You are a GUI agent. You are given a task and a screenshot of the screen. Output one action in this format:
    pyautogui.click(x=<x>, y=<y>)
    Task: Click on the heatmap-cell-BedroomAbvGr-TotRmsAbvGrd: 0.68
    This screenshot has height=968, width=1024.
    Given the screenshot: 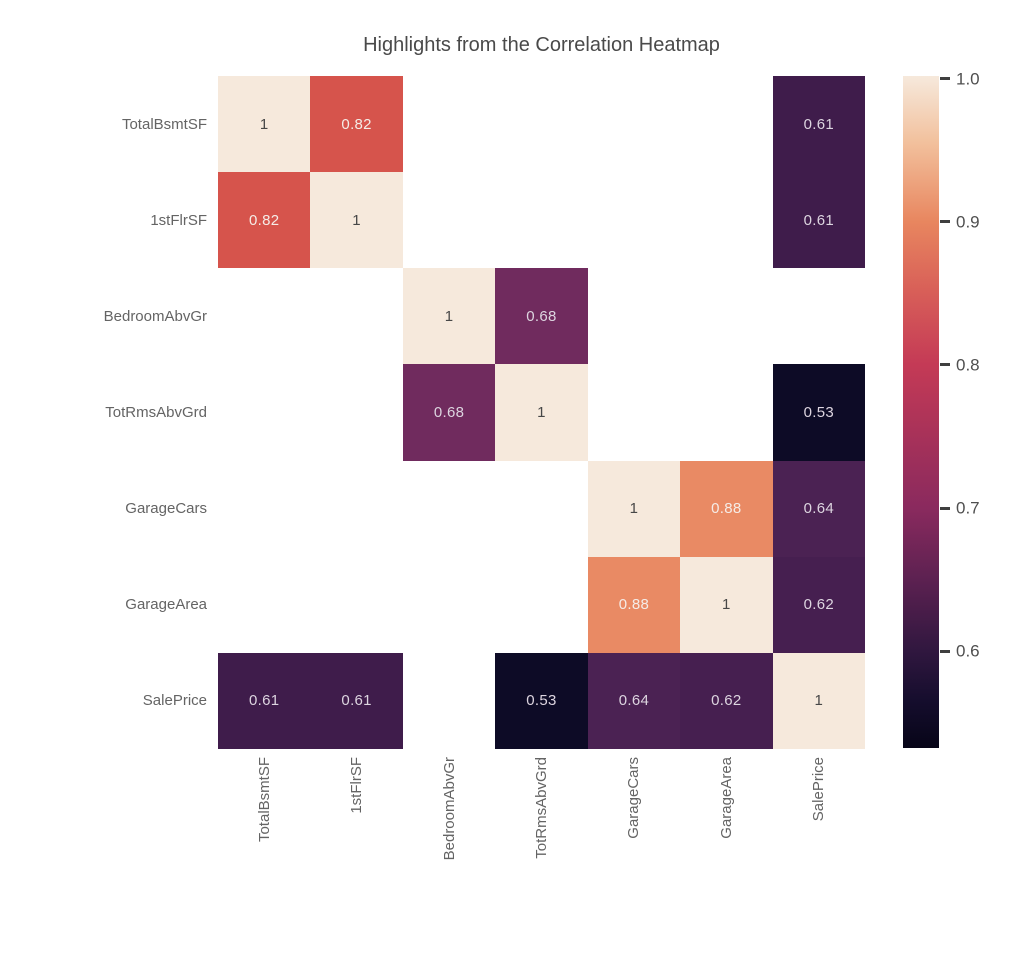 What is the action you would take?
    pyautogui.click(x=541, y=316)
    